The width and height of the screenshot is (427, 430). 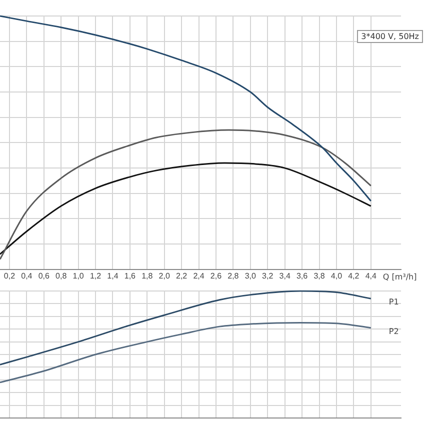 What do you see at coordinates (390, 36) in the screenshot?
I see `annotation: 3*400 V, 50Hz` at bounding box center [390, 36].